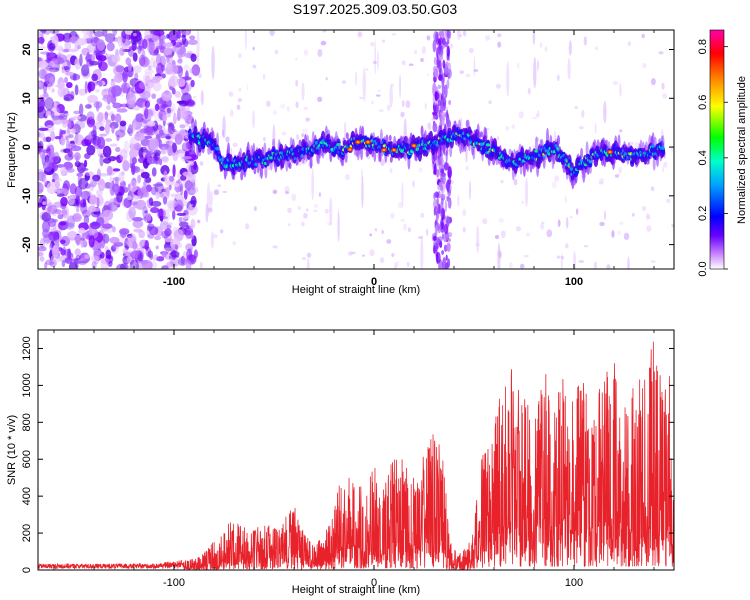 This screenshot has height=600, width=750. I want to click on y-tick: 0, so click(347, 570).